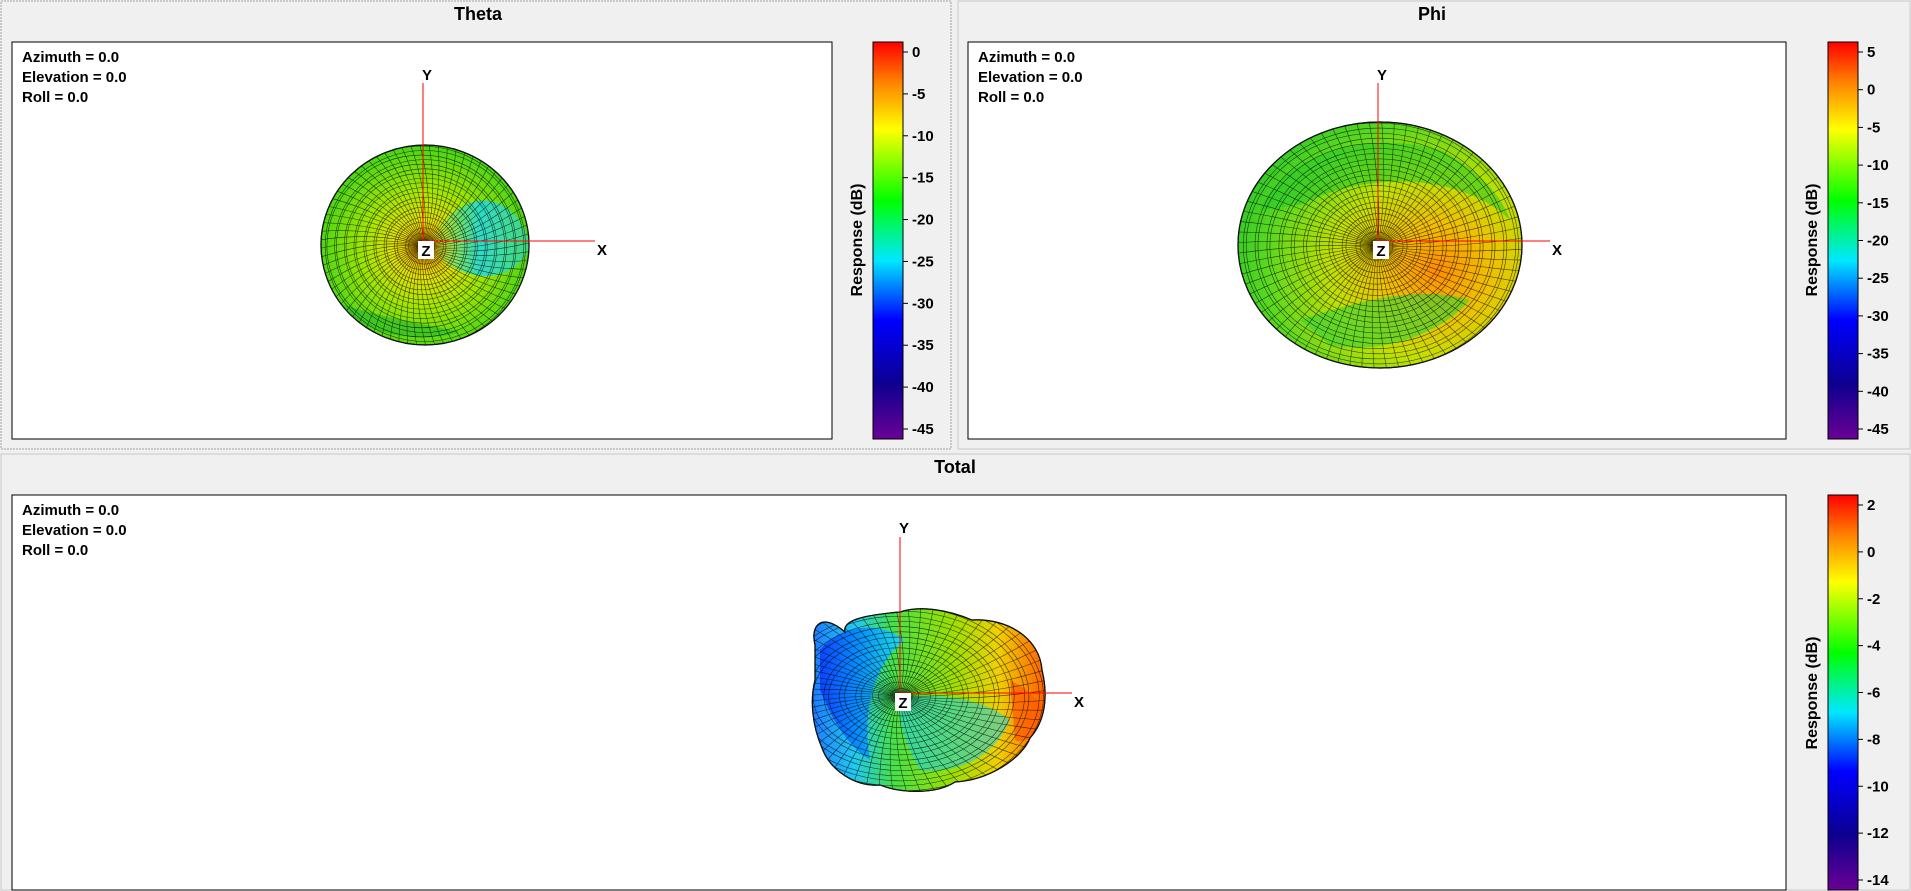  Describe the element at coordinates (923, 220) in the screenshot. I see `theta-colorbar-tick-label: -20` at that location.